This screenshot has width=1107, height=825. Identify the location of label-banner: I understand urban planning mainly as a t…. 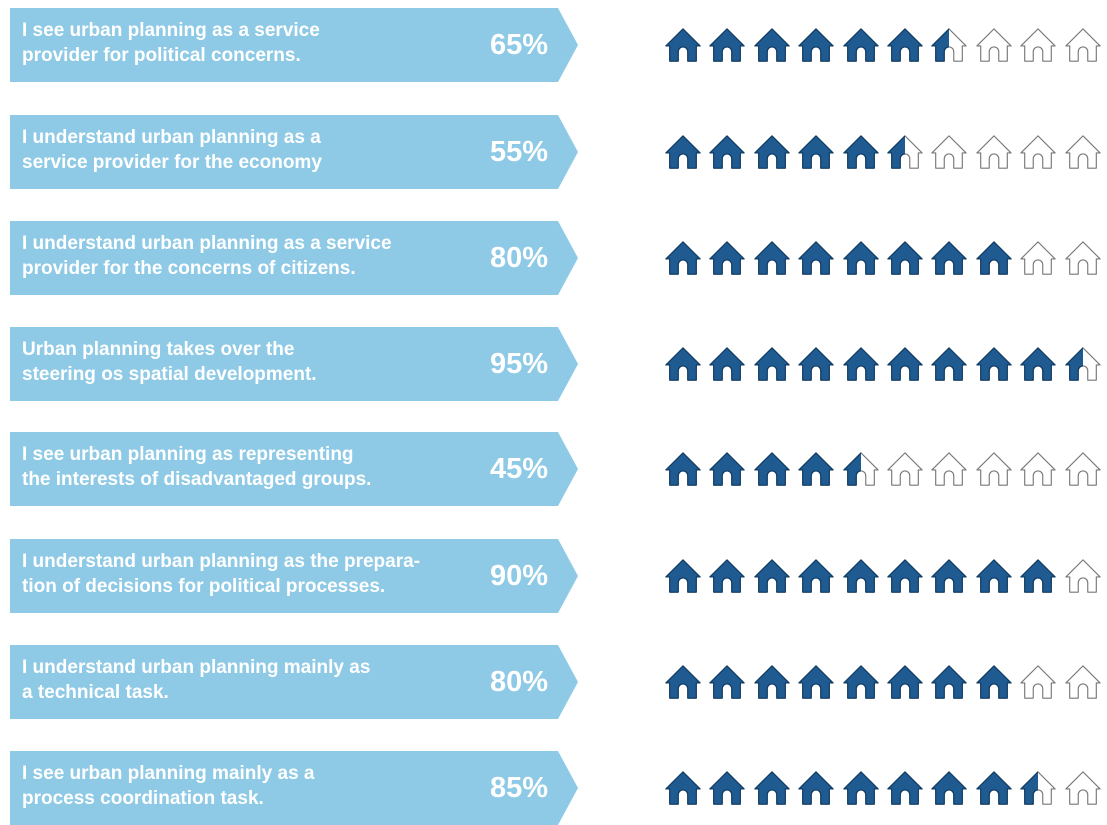
(294, 682).